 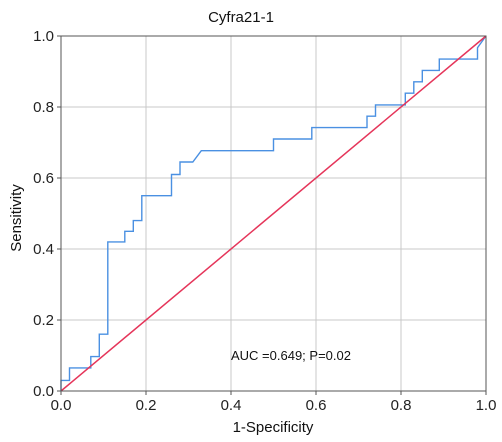 What do you see at coordinates (291, 355) in the screenshot?
I see `auc-annotation: AUC =0.649; P=0.02` at bounding box center [291, 355].